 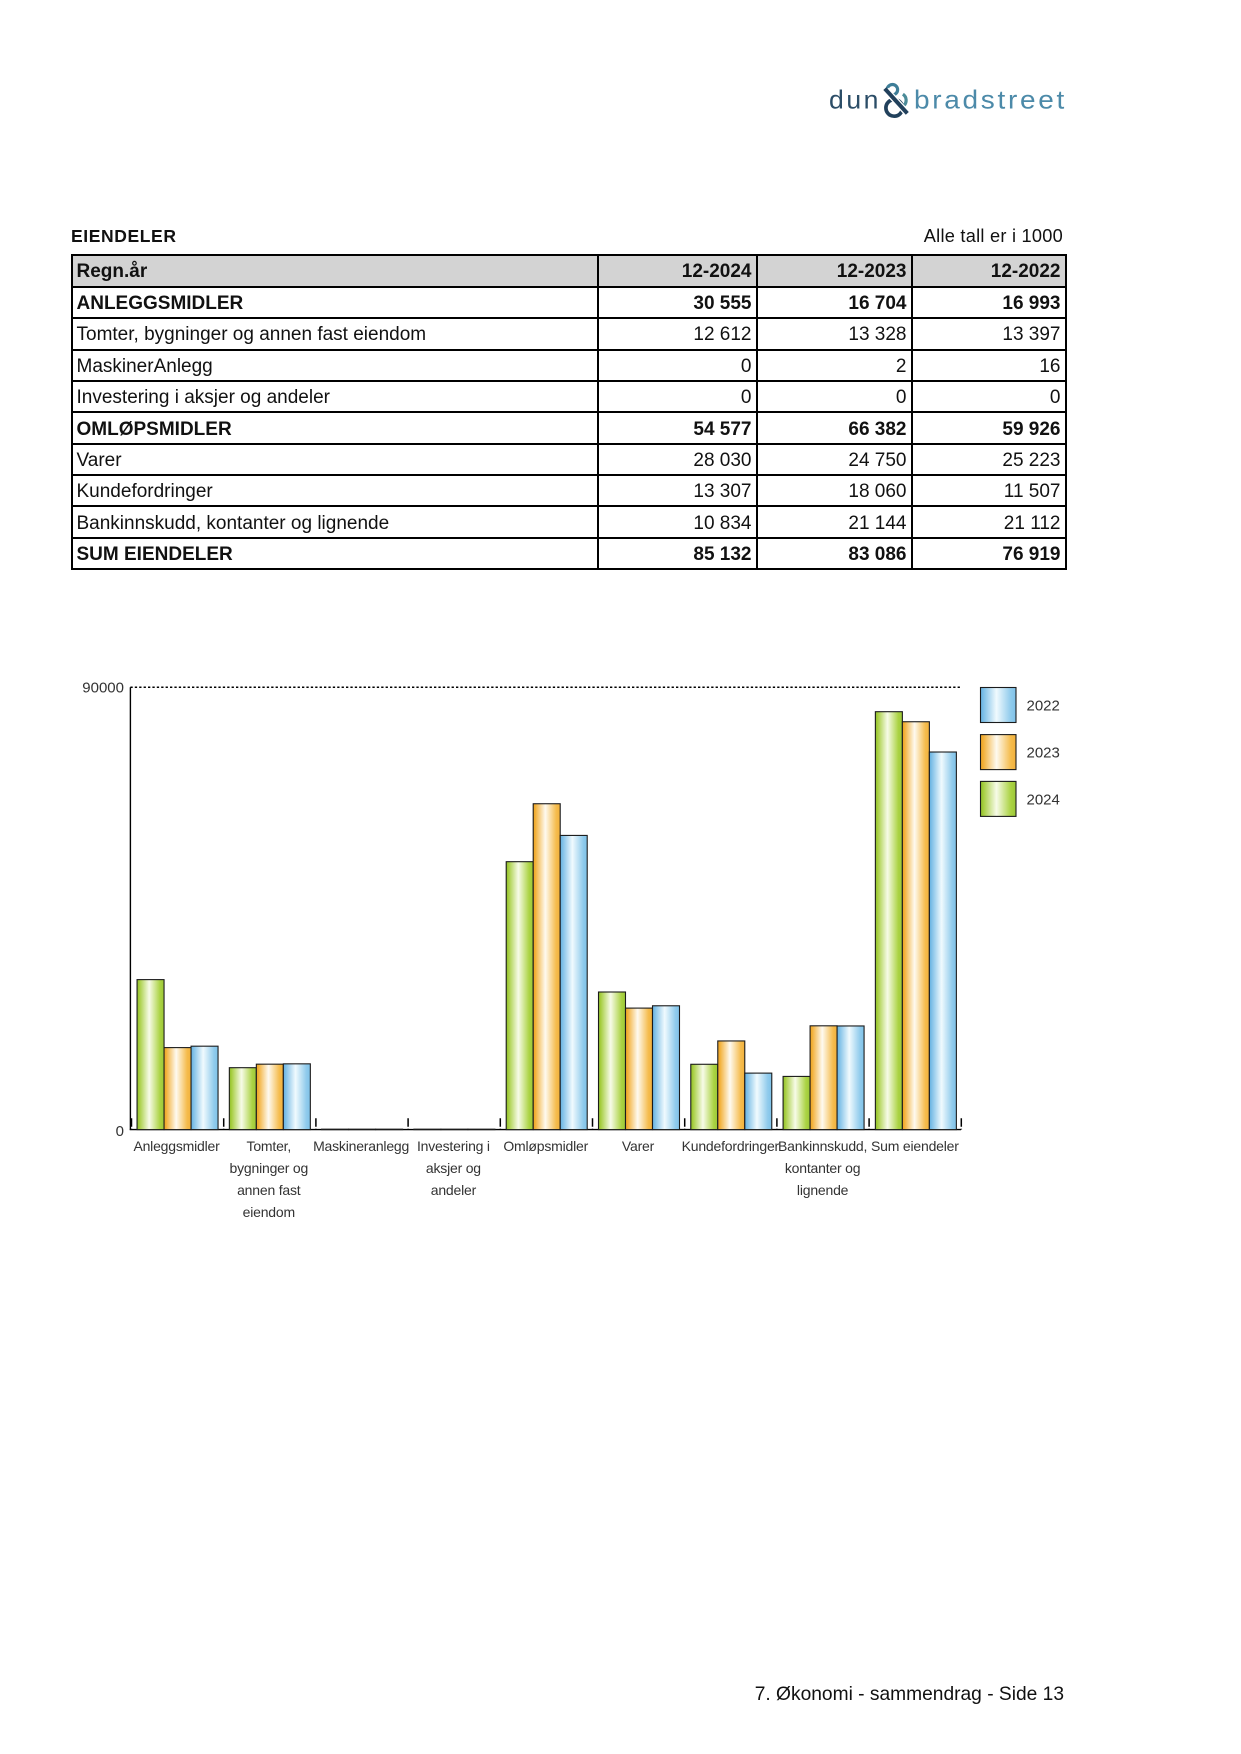 I want to click on svg-text: dun, so click(x=855, y=100).